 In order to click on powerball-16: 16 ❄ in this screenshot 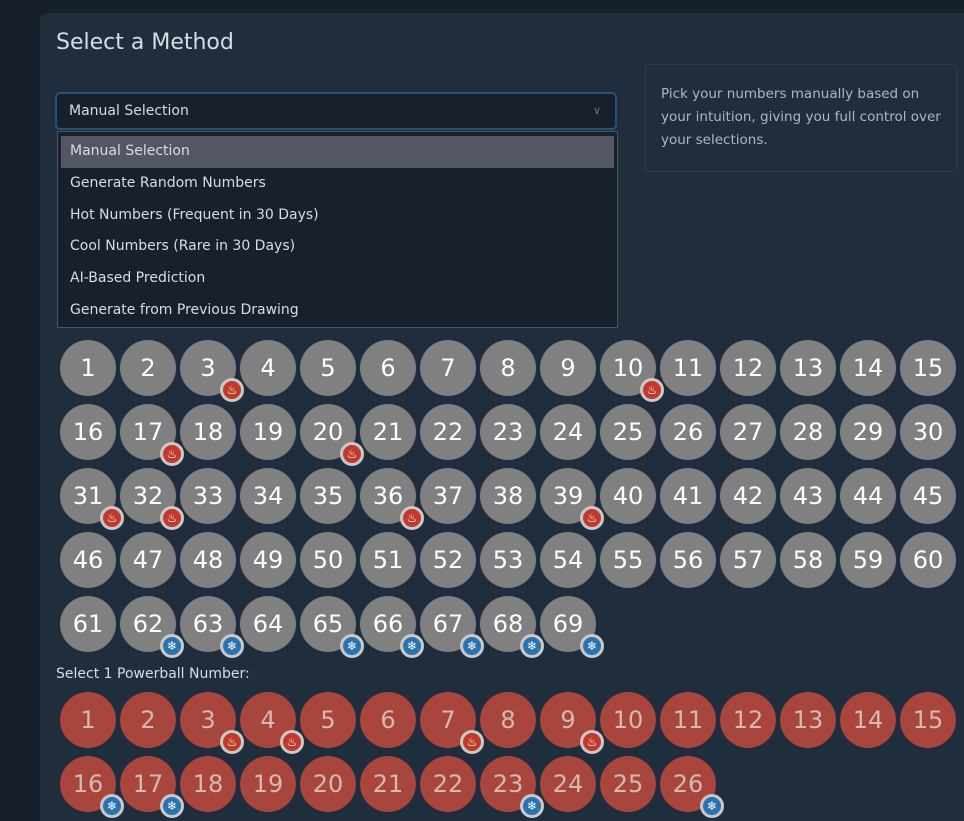, I will do `click(92, 787)`.